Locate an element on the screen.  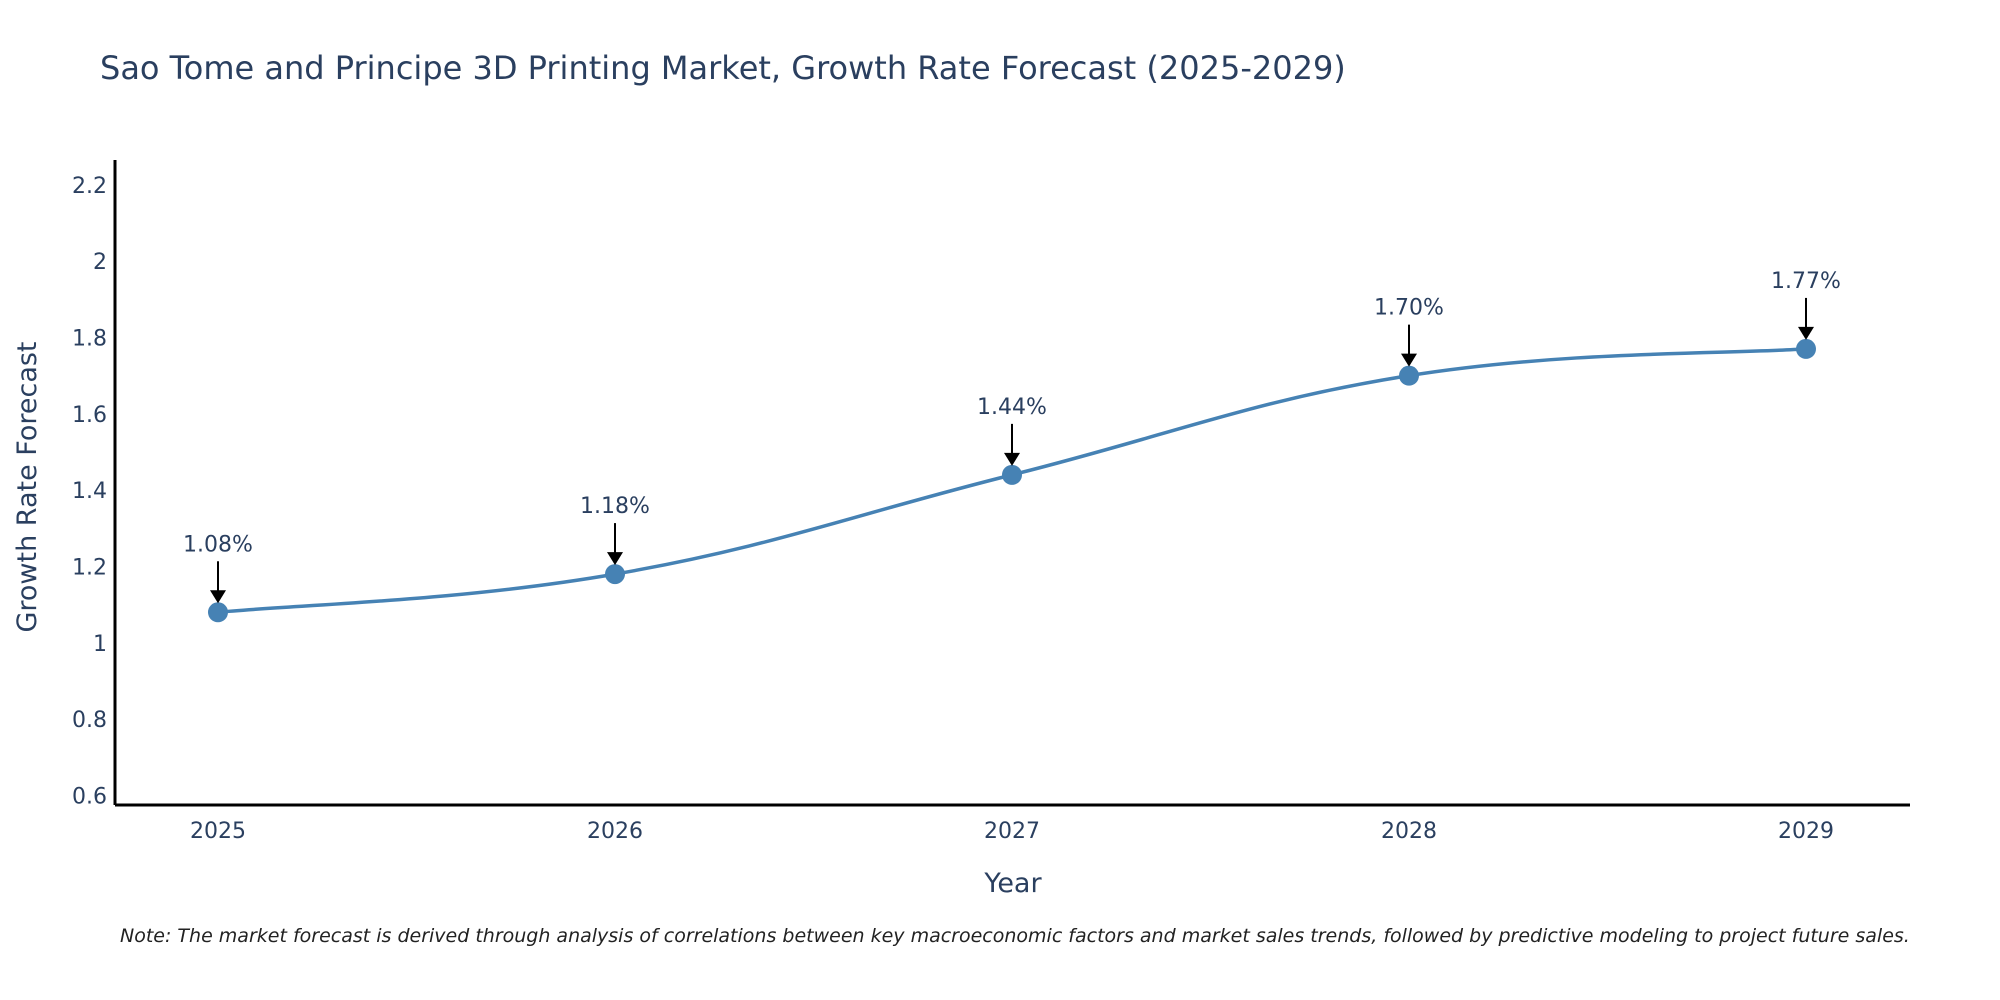
y-tick-label: 1.8 is located at coordinates (89, 338).